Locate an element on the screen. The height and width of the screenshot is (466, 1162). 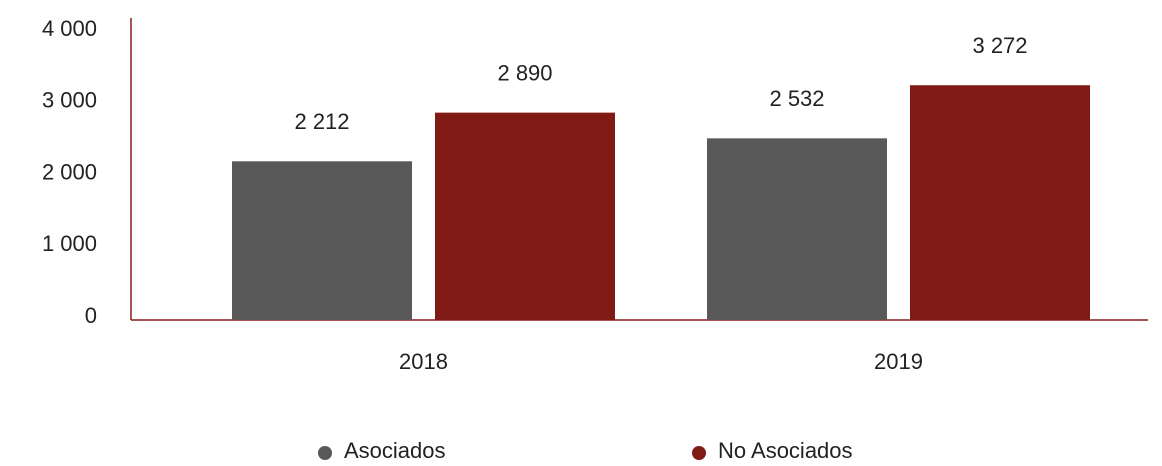
x-tick-label: 2018 is located at coordinates (423, 361).